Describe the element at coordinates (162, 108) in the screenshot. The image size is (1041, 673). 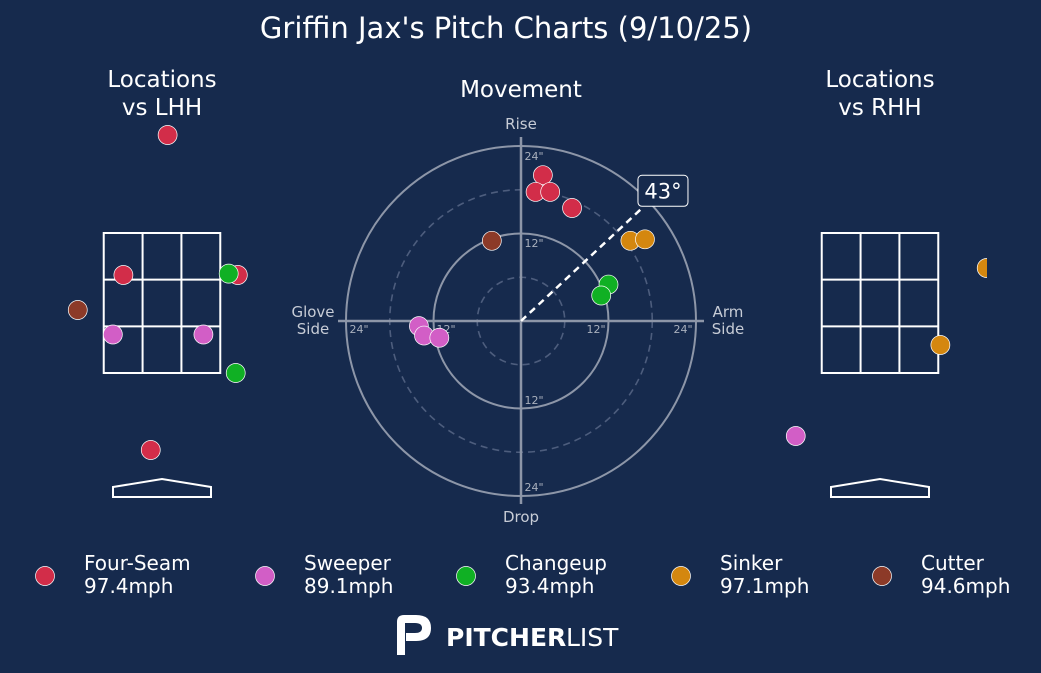
I see `lhh-panel-title-line2: vs LHH` at that location.